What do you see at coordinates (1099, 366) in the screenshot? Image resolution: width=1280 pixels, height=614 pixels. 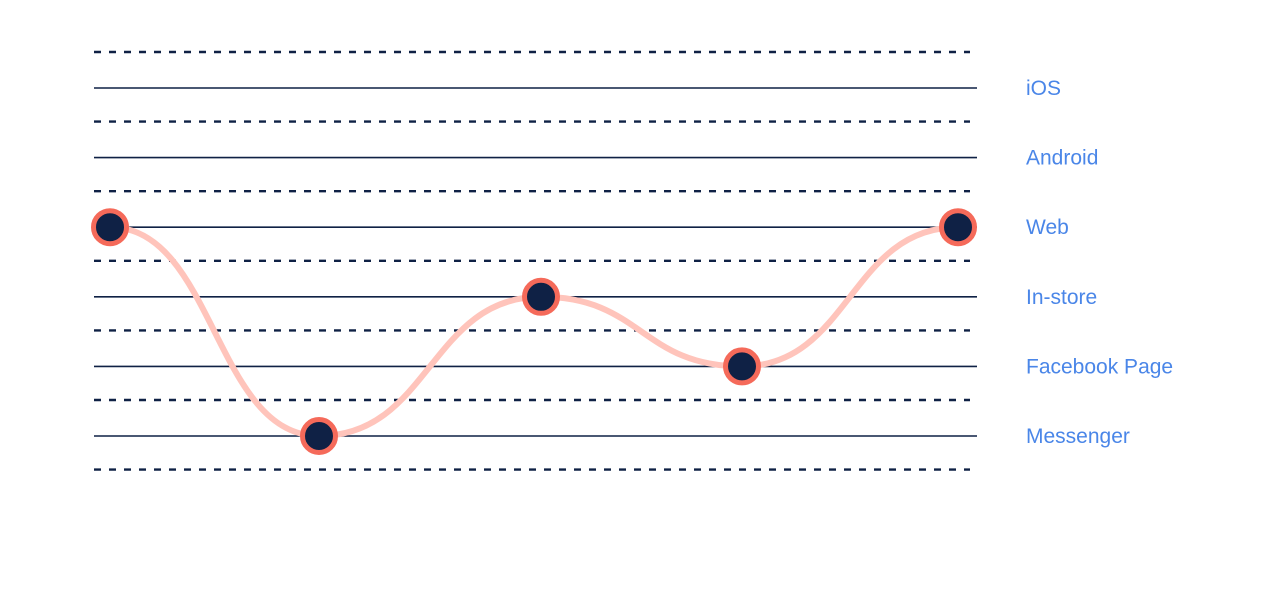 I see `channel-label: Facebook Page` at bounding box center [1099, 366].